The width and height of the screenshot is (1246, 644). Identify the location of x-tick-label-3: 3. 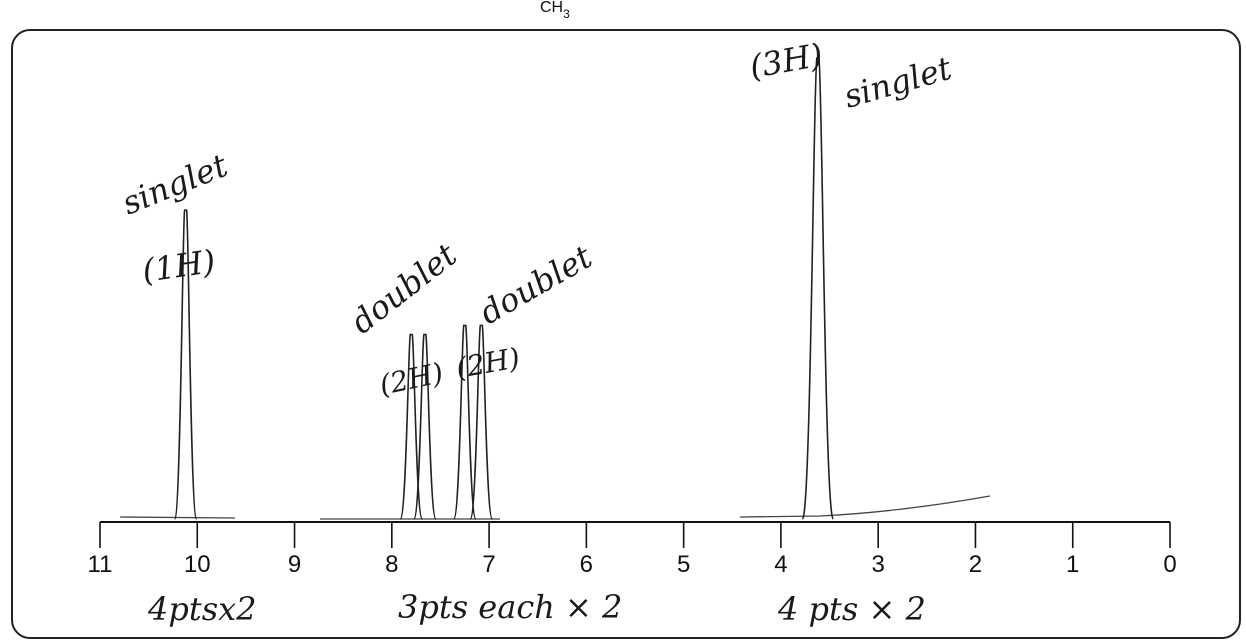
(878, 564).